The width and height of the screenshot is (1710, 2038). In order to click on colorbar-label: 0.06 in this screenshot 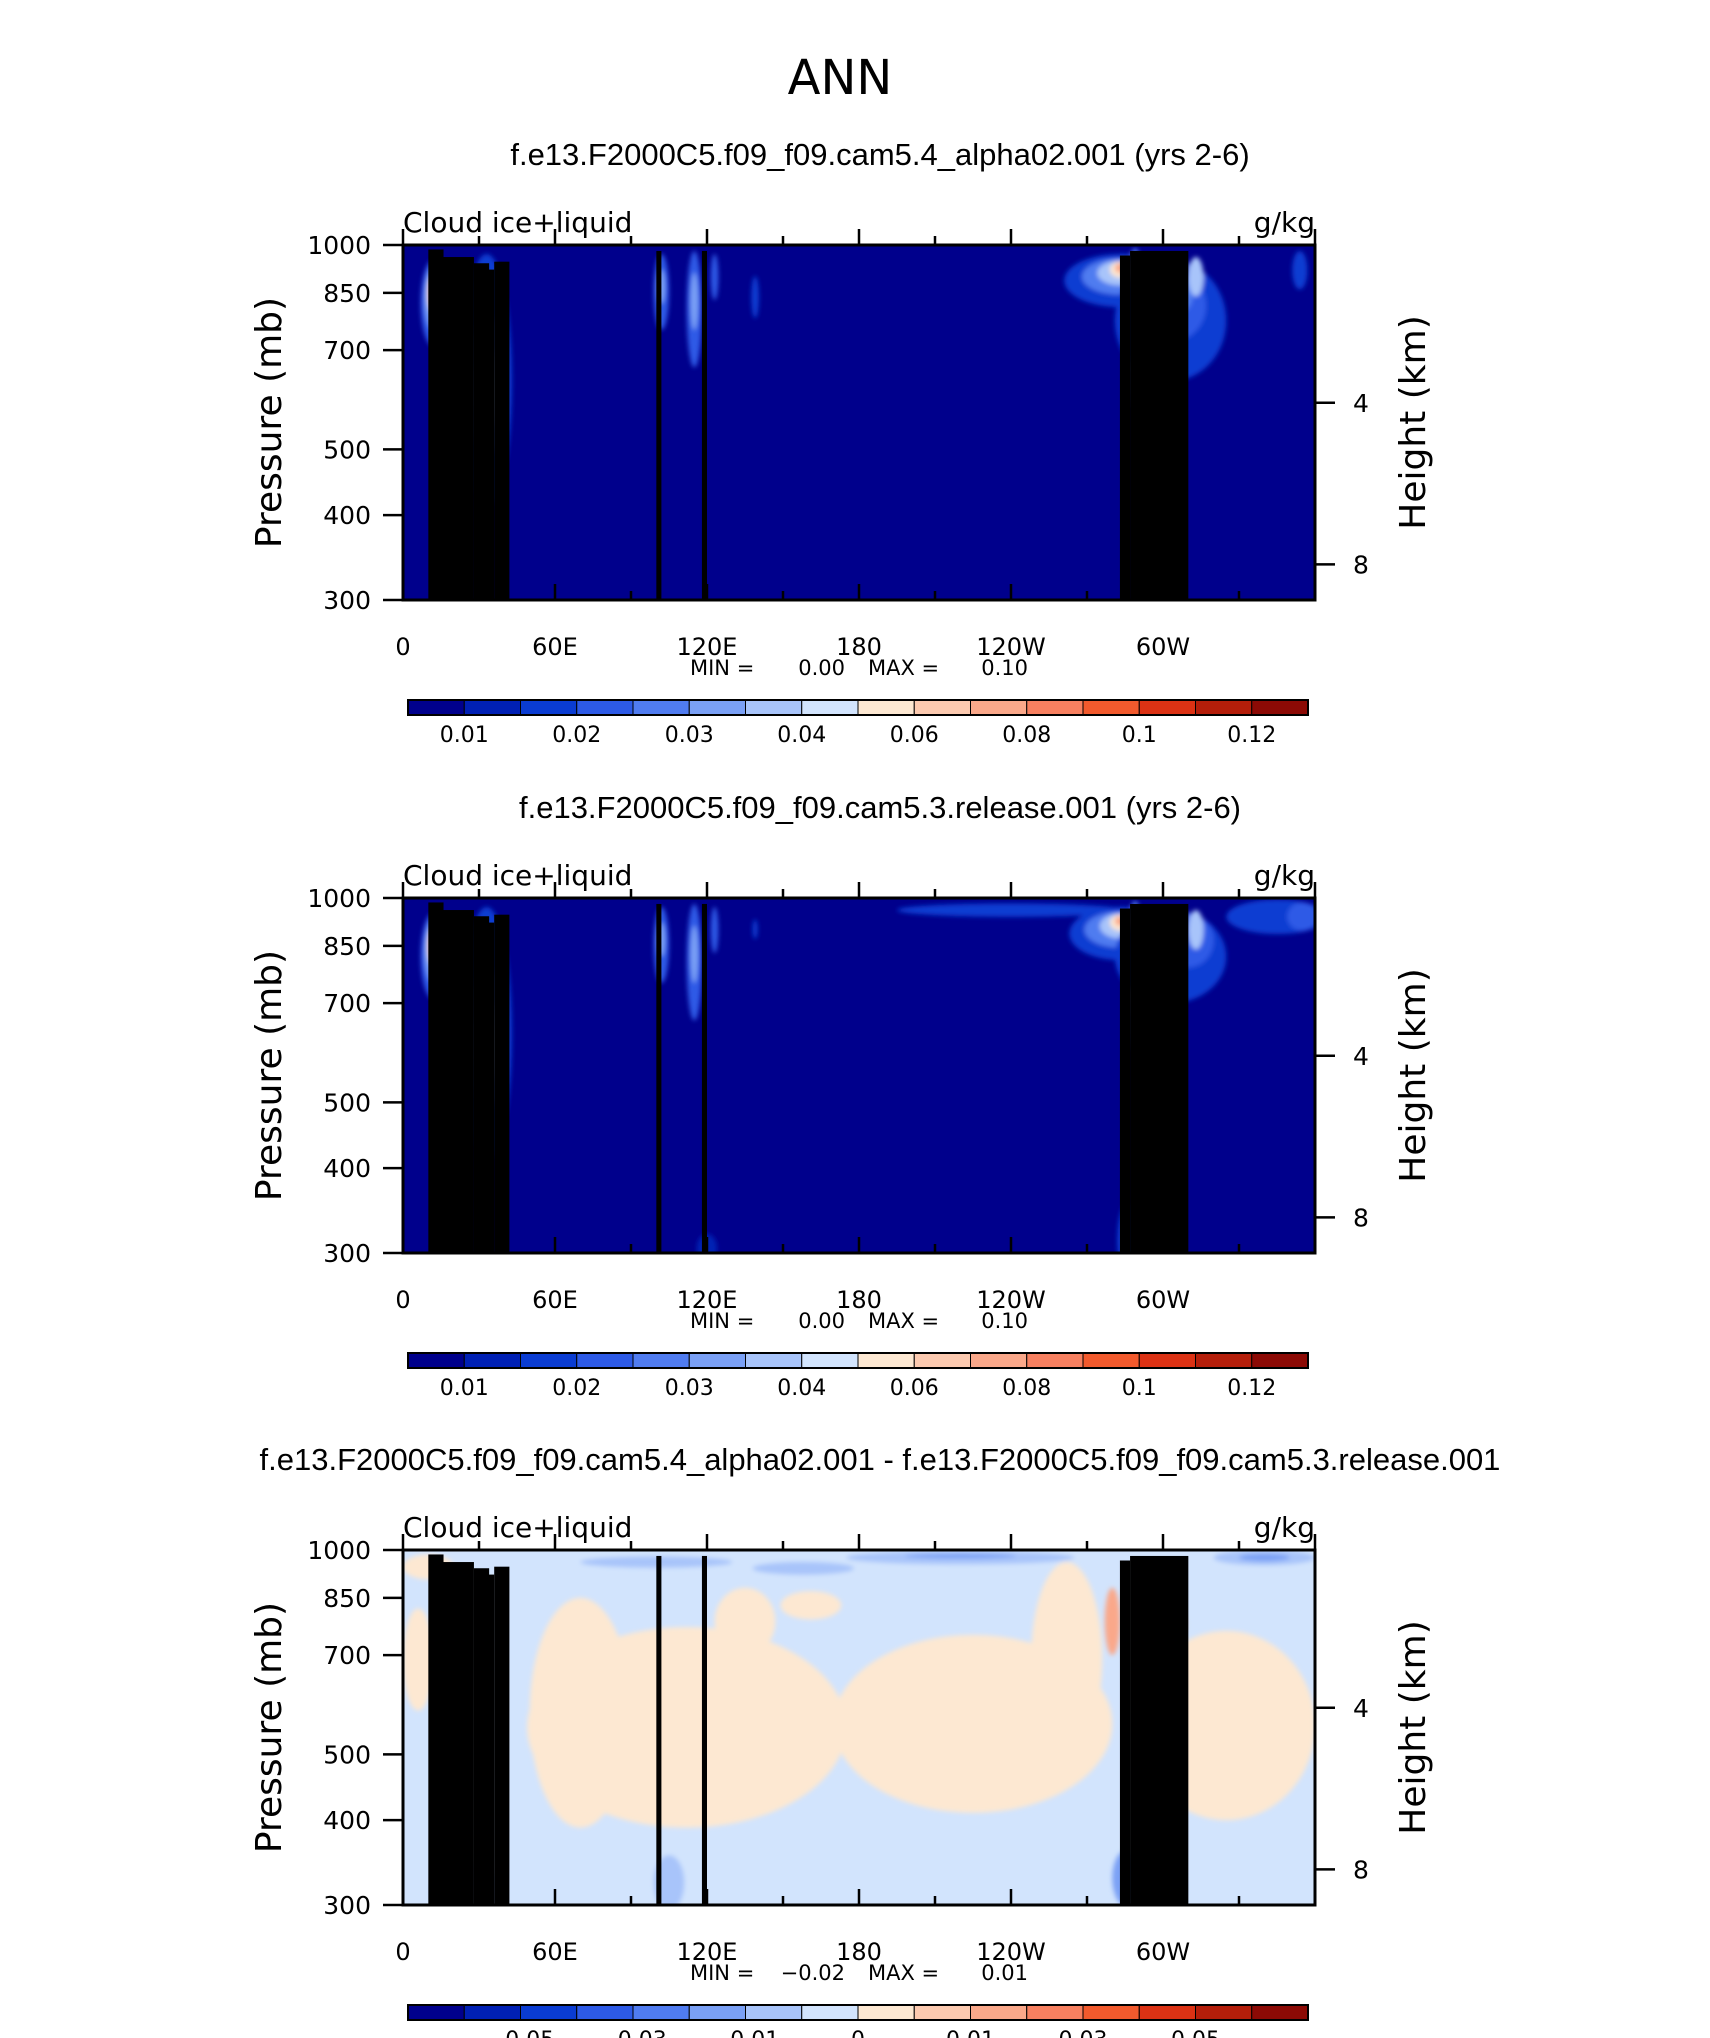, I will do `click(914, 735)`.